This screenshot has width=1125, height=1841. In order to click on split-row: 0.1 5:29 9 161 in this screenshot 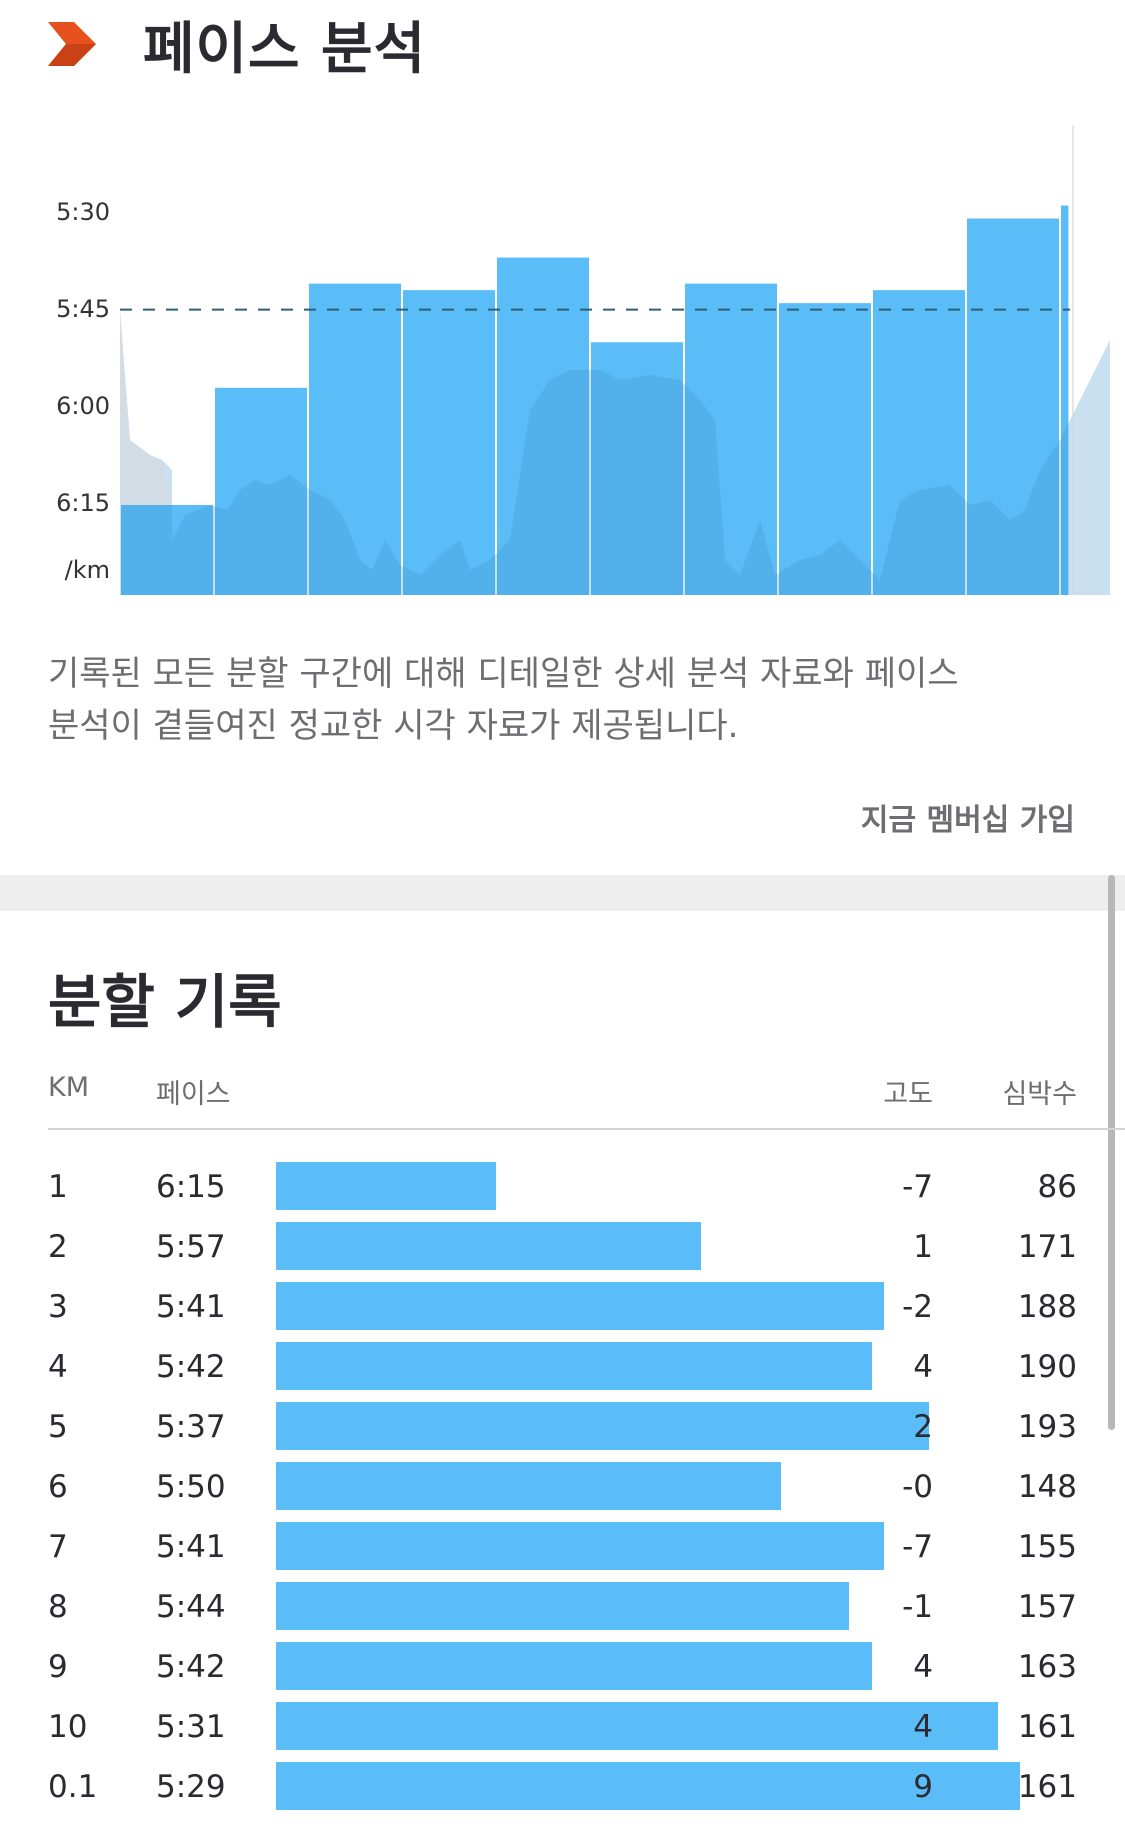, I will do `click(562, 1790)`.